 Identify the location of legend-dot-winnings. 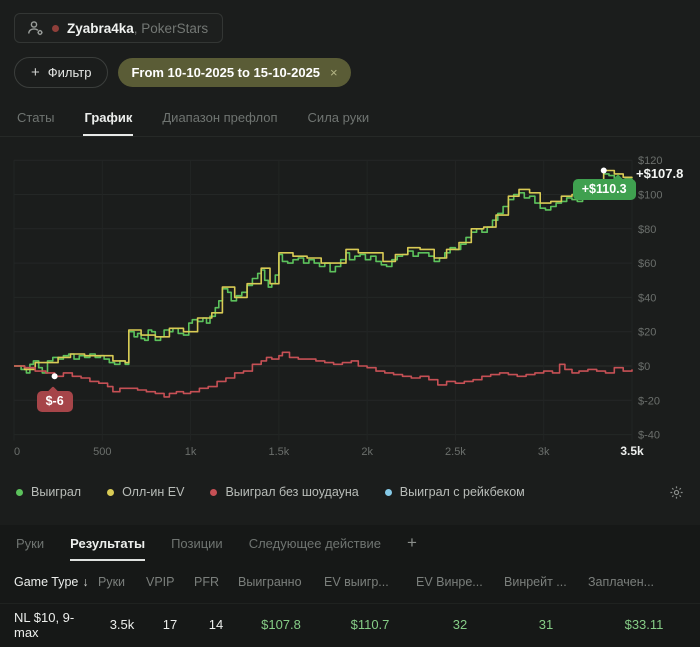
(19, 492).